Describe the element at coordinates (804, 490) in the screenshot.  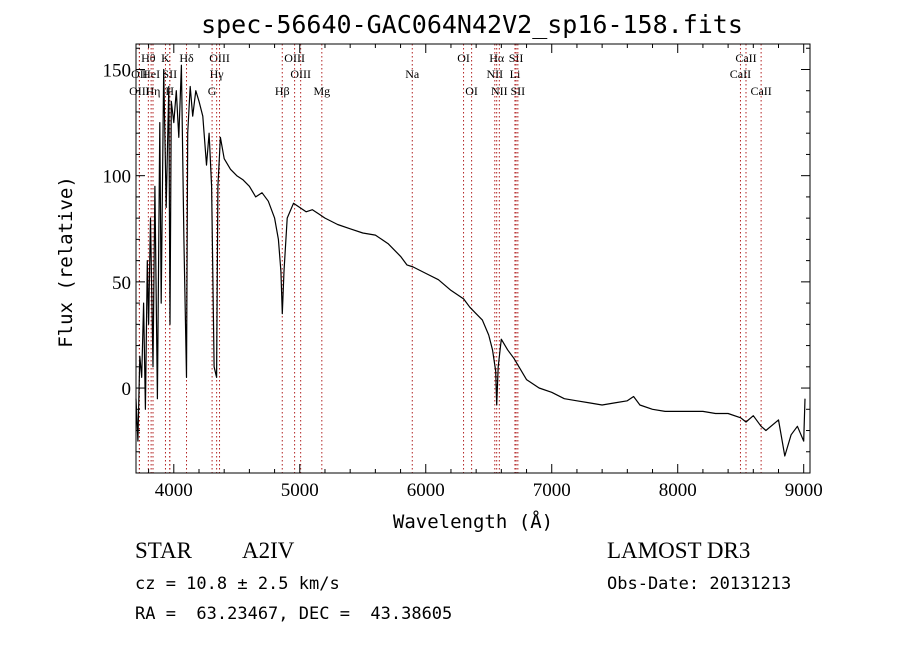
I see `x-tick-label: 9000` at that location.